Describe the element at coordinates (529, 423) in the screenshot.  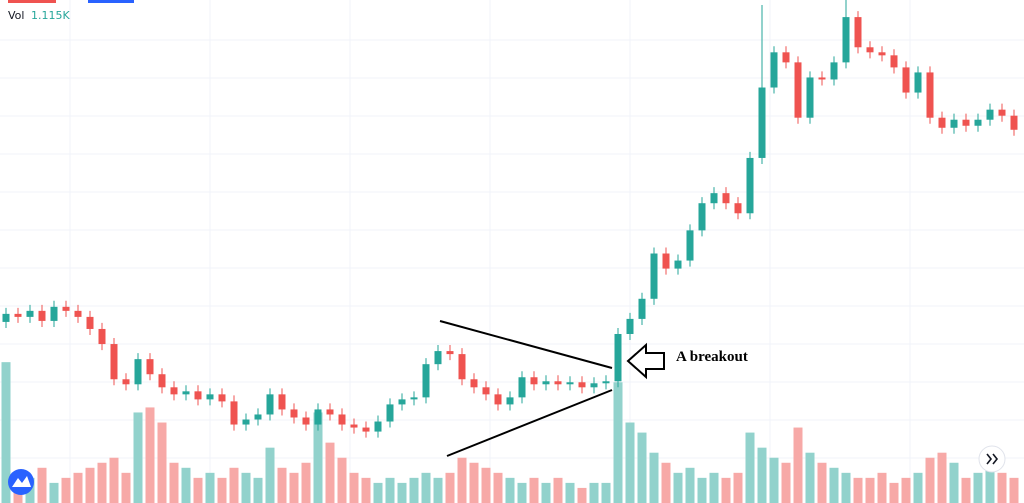
I see `trend-line` at that location.